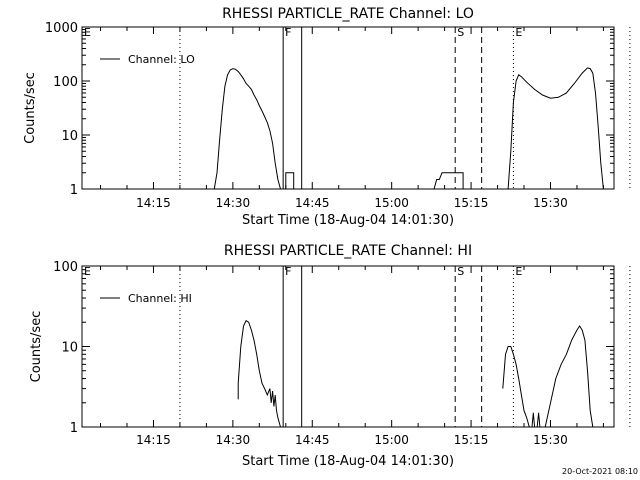  What do you see at coordinates (61, 28) in the screenshot?
I see `y-tick-label: 1000` at bounding box center [61, 28].